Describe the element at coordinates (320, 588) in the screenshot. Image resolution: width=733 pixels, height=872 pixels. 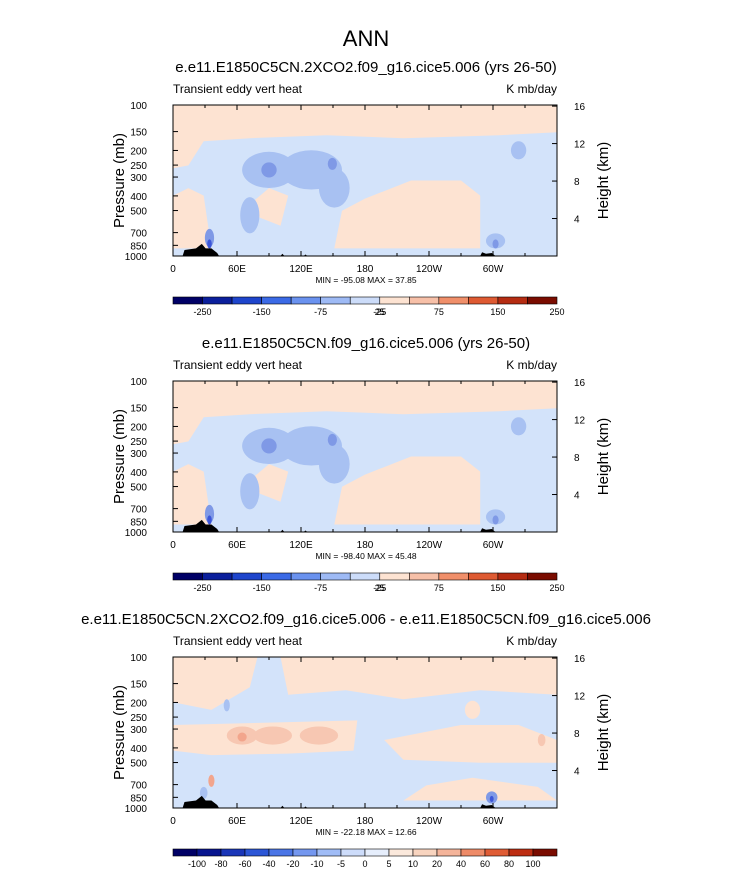
I see `colorbar-label: -75` at that location.